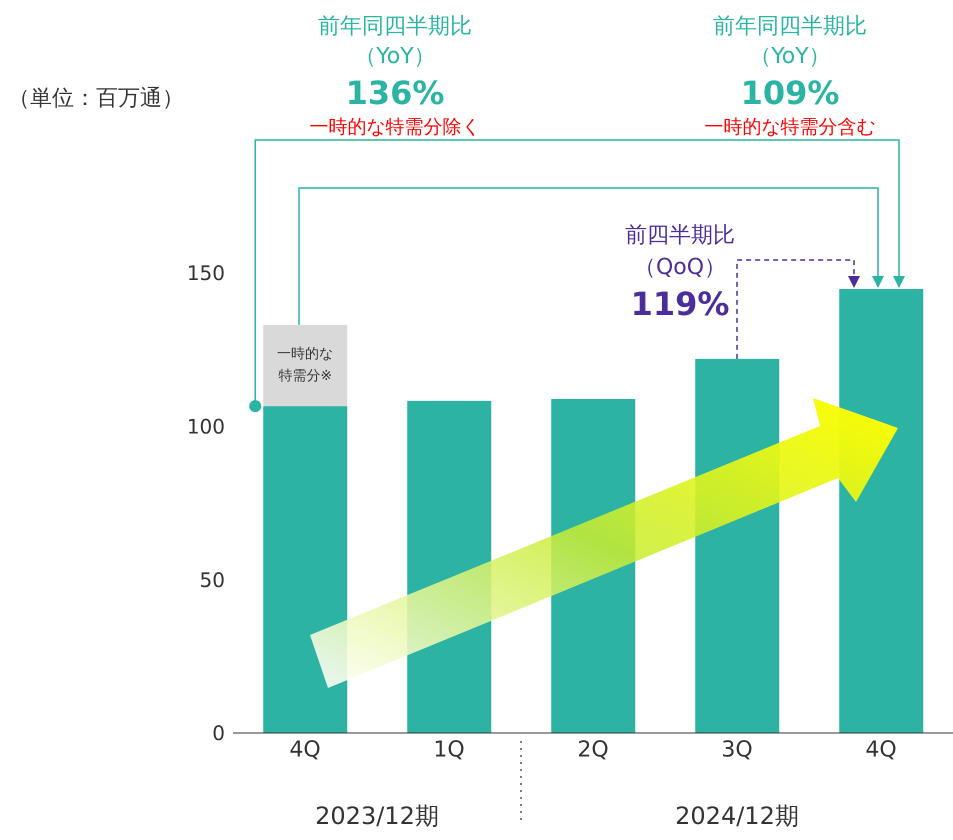 The width and height of the screenshot is (953, 840). I want to click on text: 一時的な特需分除く, so click(395, 127).